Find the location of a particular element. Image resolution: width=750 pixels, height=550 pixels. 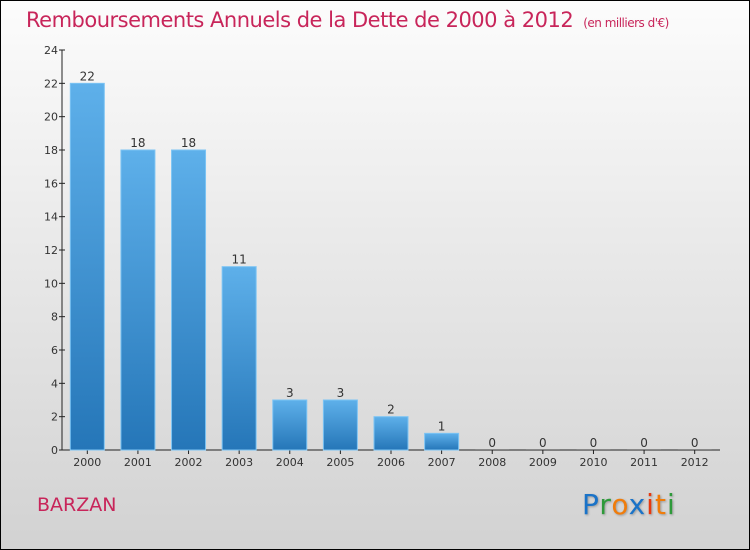

commune-name: BARZAN is located at coordinates (77, 505).